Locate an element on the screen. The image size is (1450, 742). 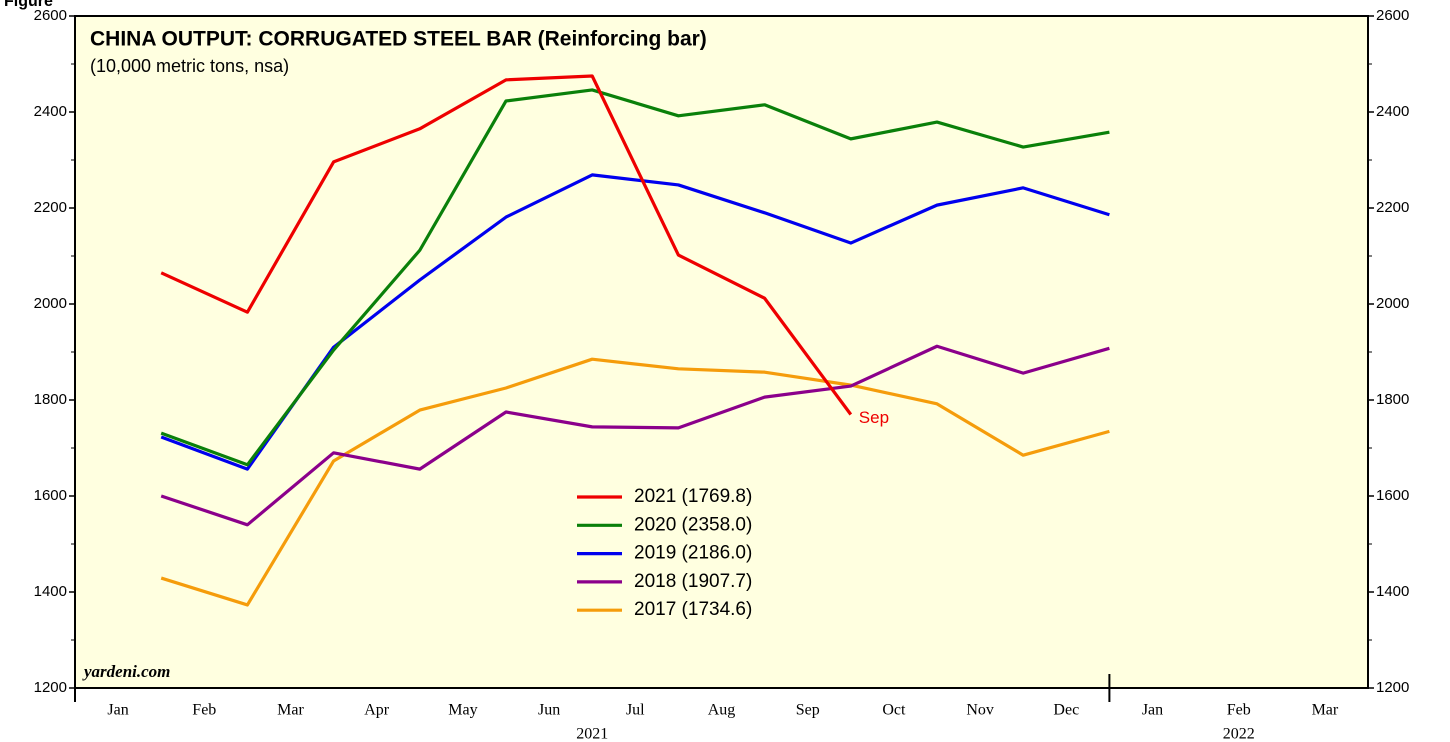
legend-label: 2017 (1734.6) is located at coordinates (693, 609).